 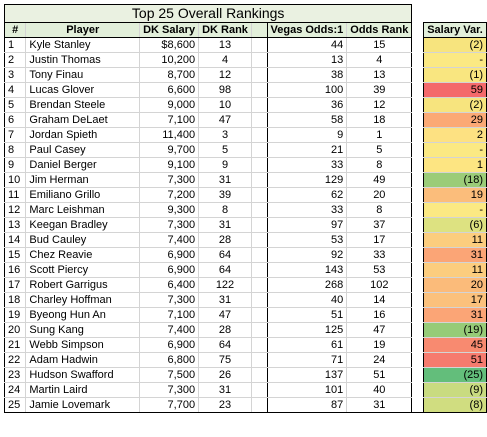 I want to click on odds-rank-cell: 16, so click(x=379, y=315).